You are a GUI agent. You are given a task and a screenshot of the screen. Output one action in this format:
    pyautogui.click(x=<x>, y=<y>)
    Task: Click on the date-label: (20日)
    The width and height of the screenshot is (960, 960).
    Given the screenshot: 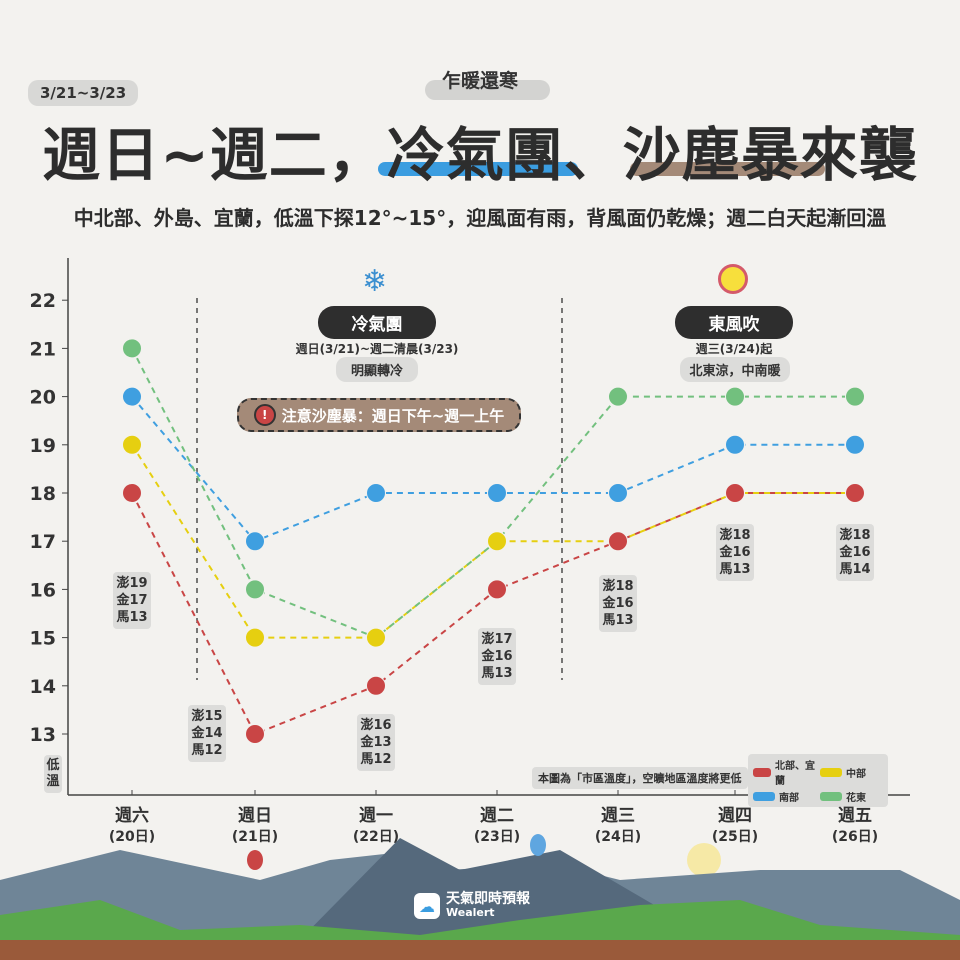 What is the action you would take?
    pyautogui.click(x=132, y=837)
    